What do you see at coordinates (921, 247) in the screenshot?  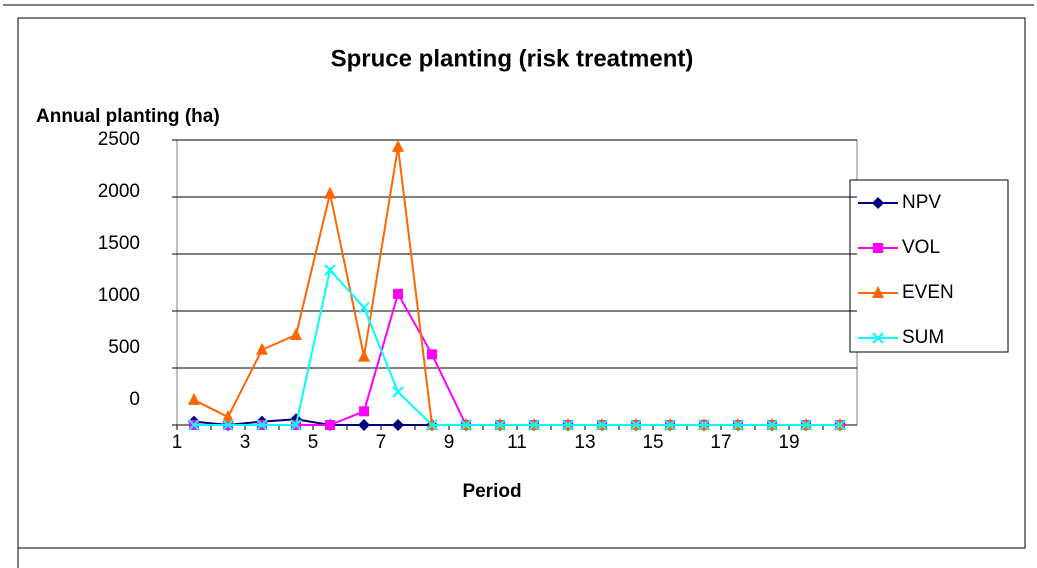 I see `legend-label: VOL` at bounding box center [921, 247].